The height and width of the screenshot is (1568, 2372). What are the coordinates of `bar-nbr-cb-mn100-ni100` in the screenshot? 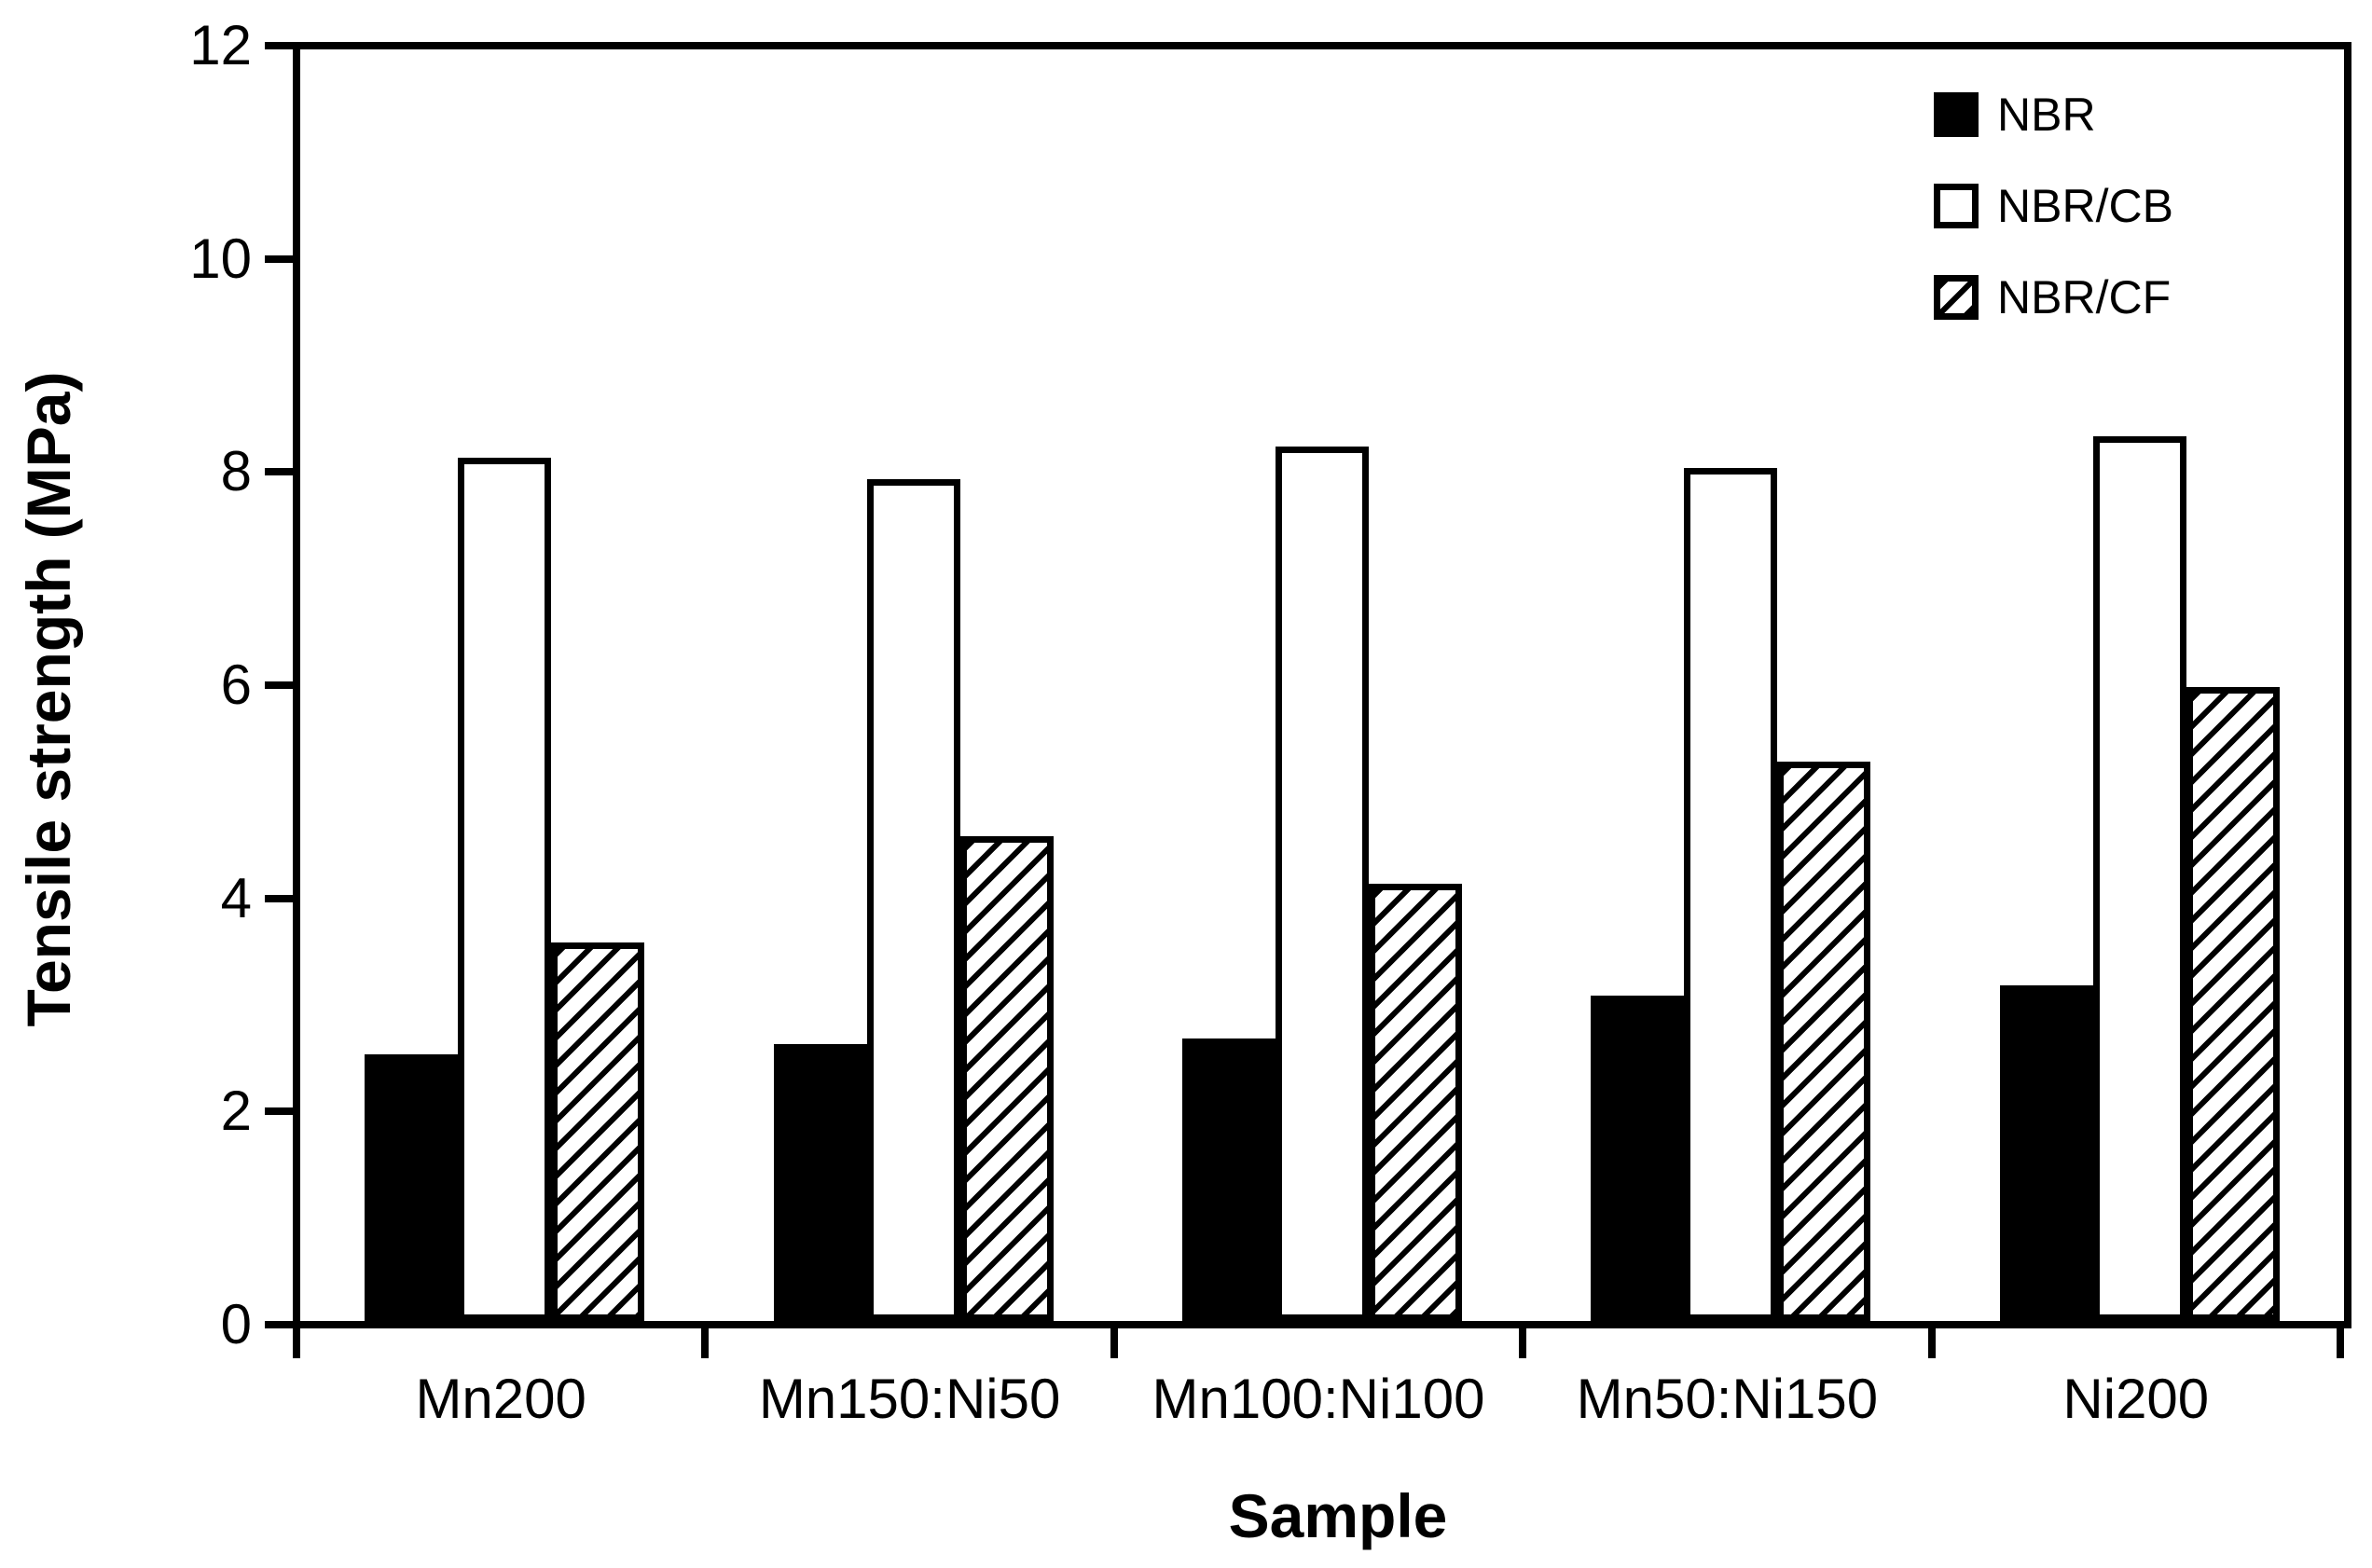 It's located at (1322, 884).